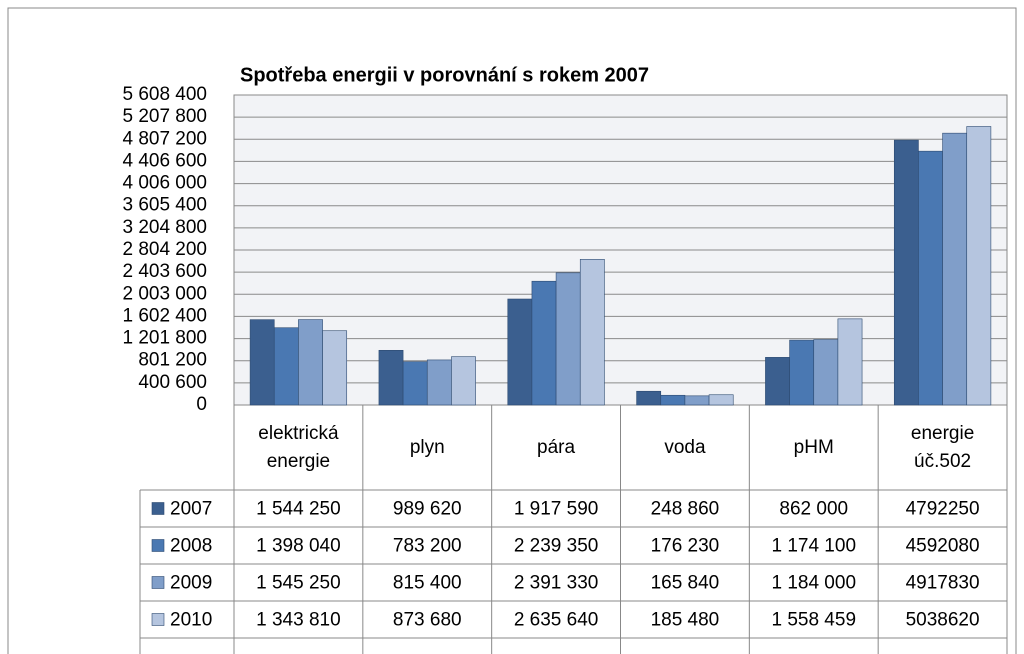  I want to click on legend-label: 2009, so click(191, 583).